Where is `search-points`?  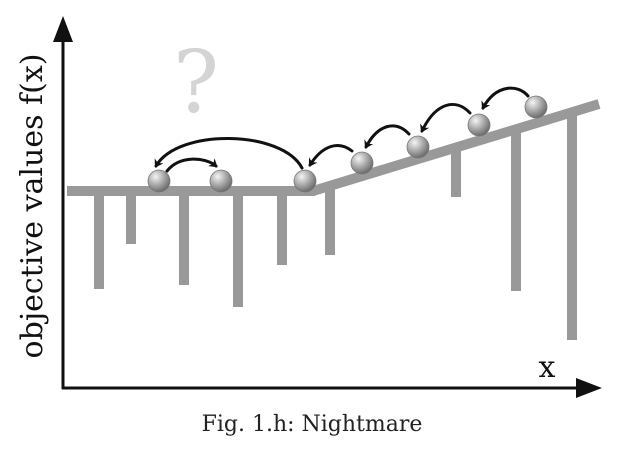
search-points is located at coordinates (347, 144).